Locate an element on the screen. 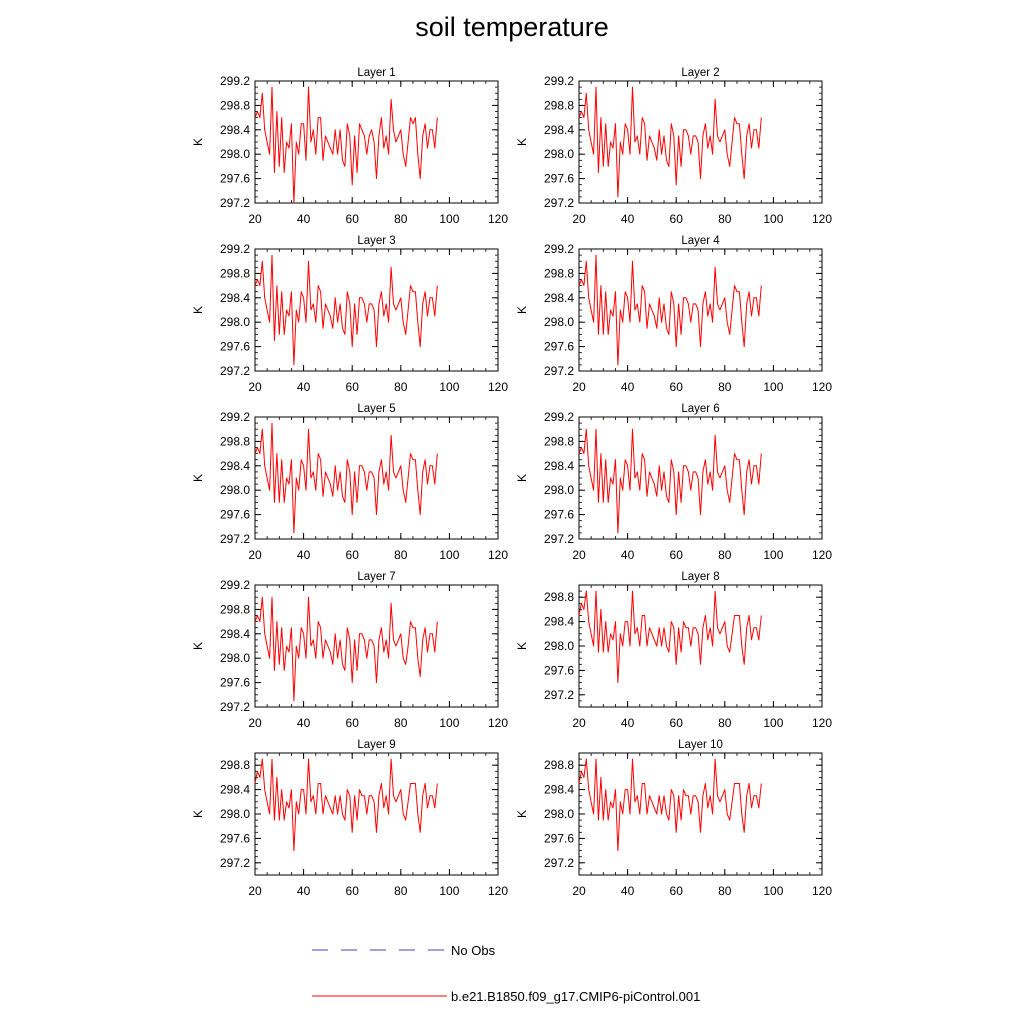 The image size is (1024, 1029). panel2-plot-frame is located at coordinates (700, 142).